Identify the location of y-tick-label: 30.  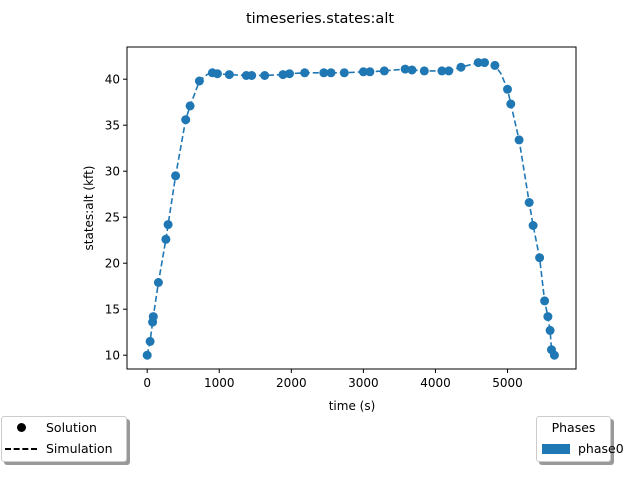
(112, 172).